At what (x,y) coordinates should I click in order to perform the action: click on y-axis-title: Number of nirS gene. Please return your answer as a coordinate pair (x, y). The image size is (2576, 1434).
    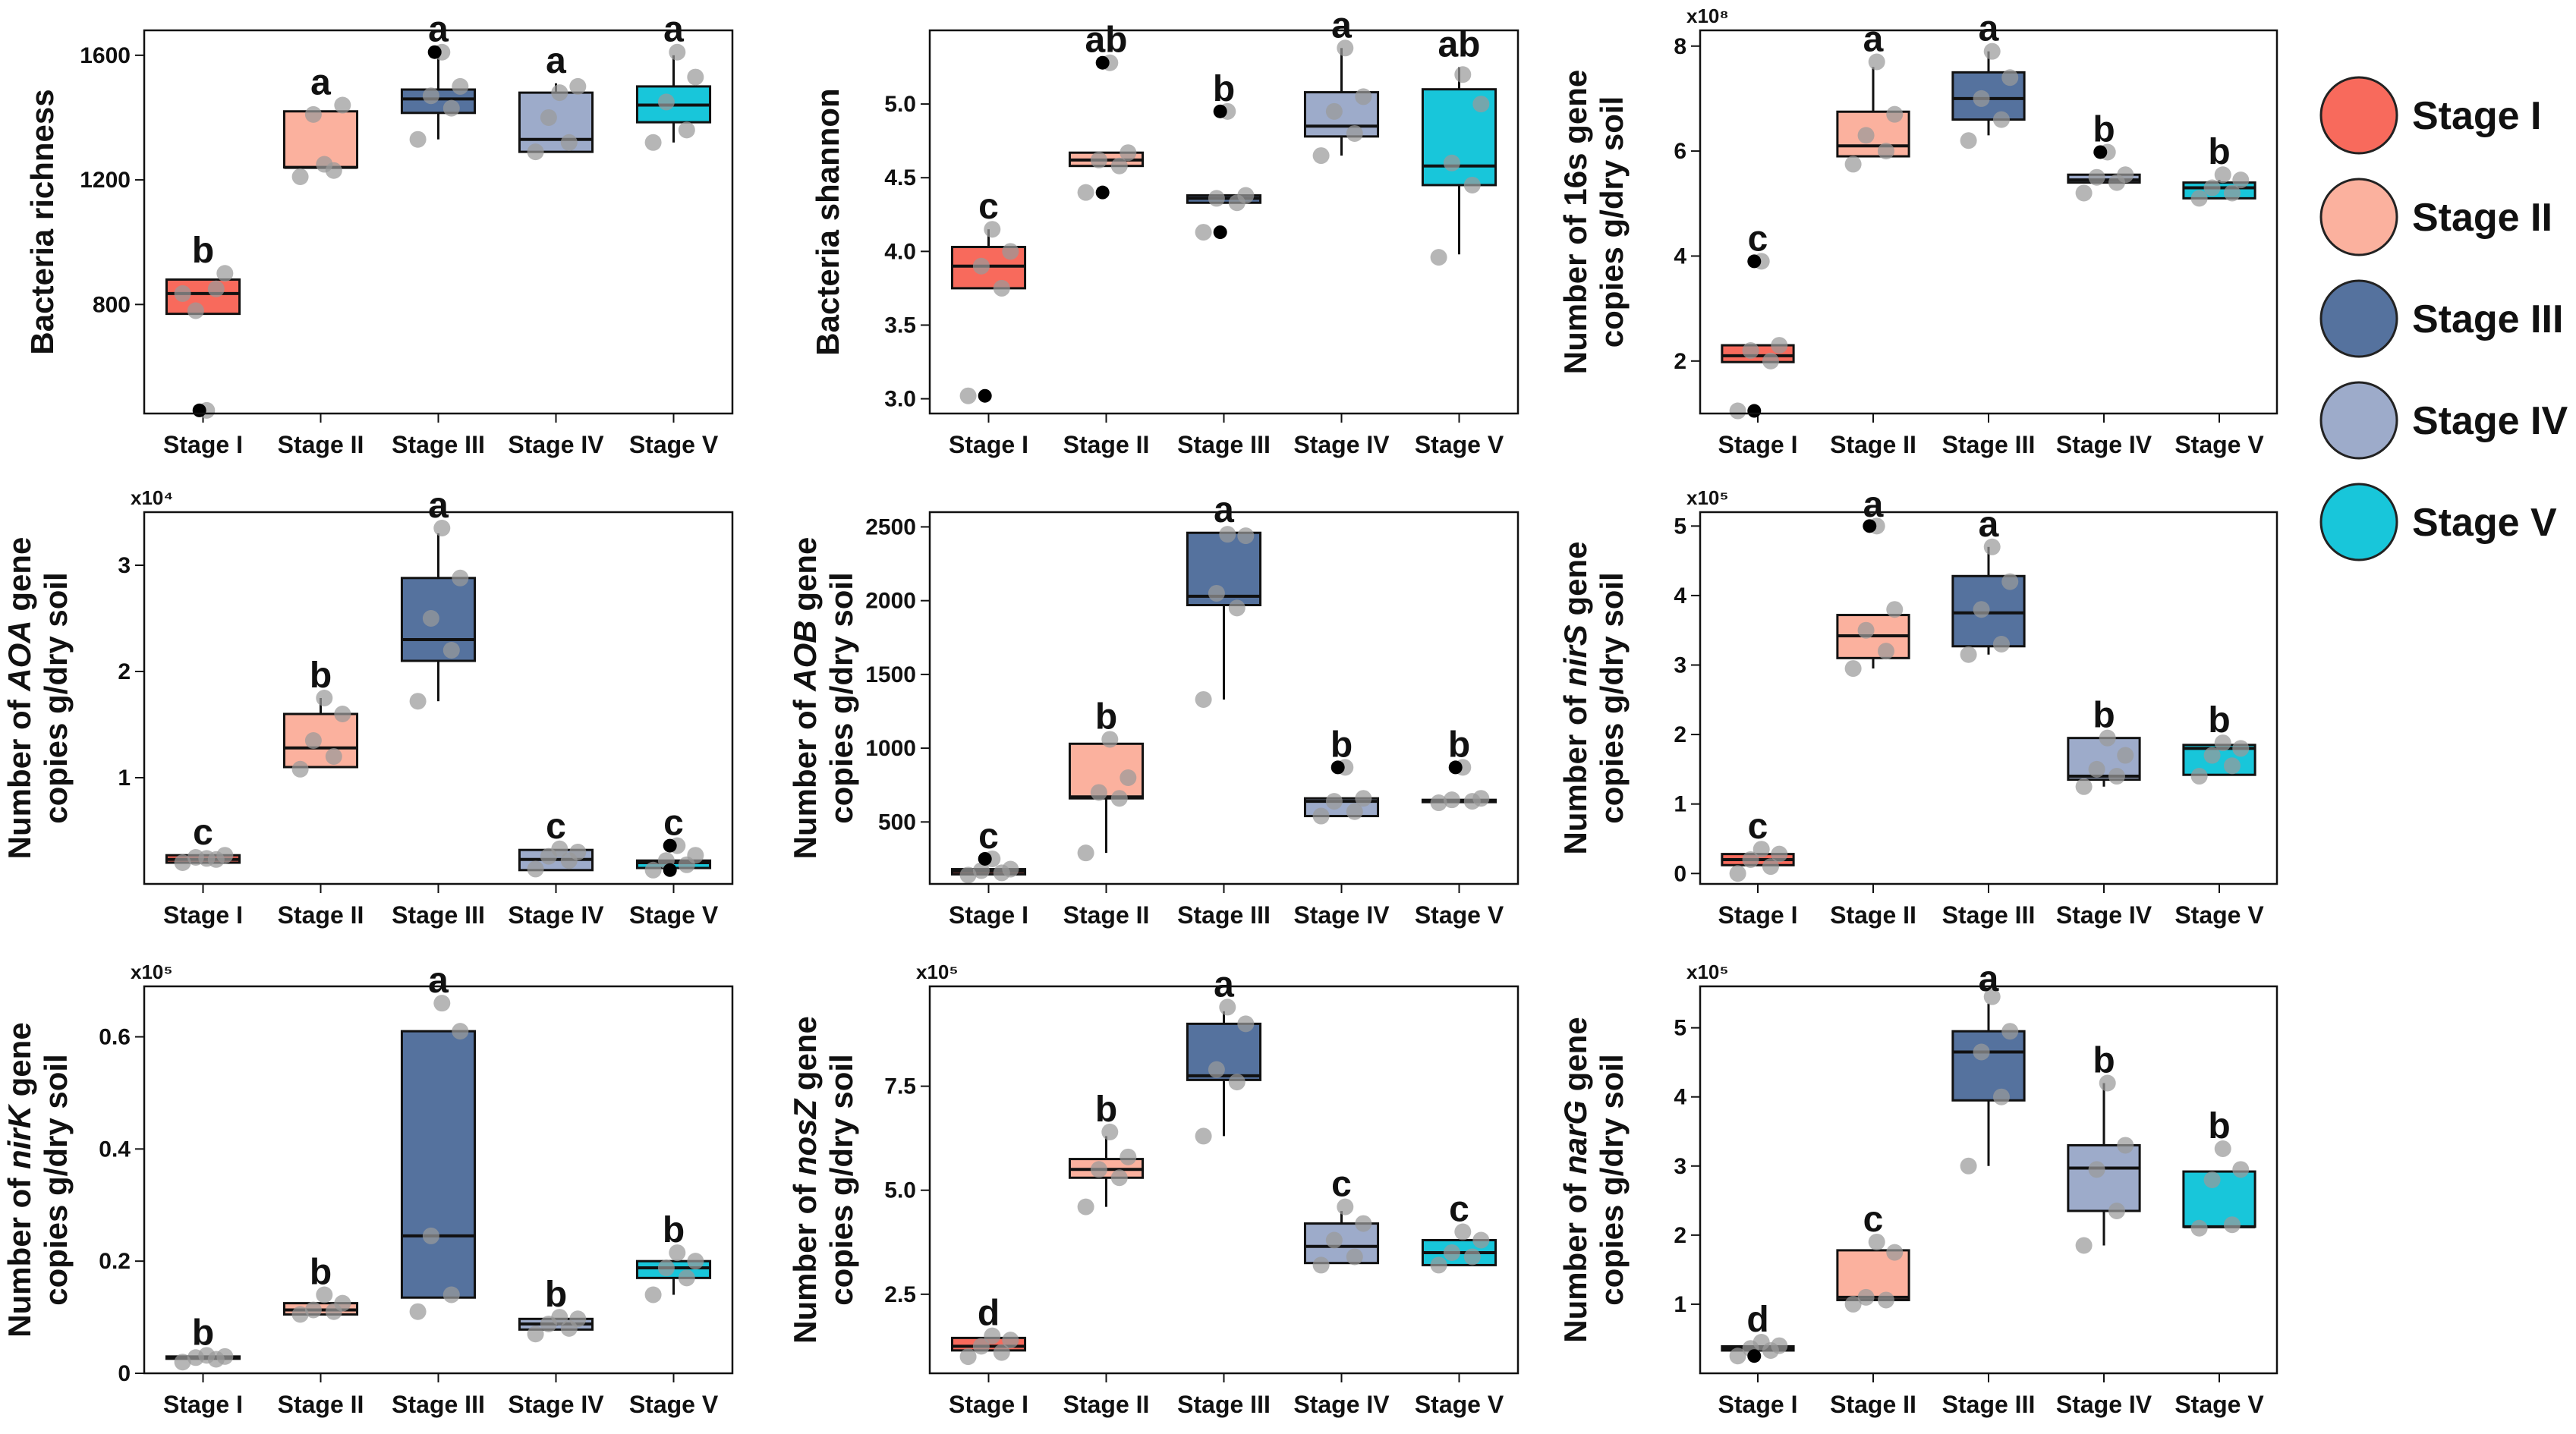
    Looking at the image, I should click on (1575, 697).